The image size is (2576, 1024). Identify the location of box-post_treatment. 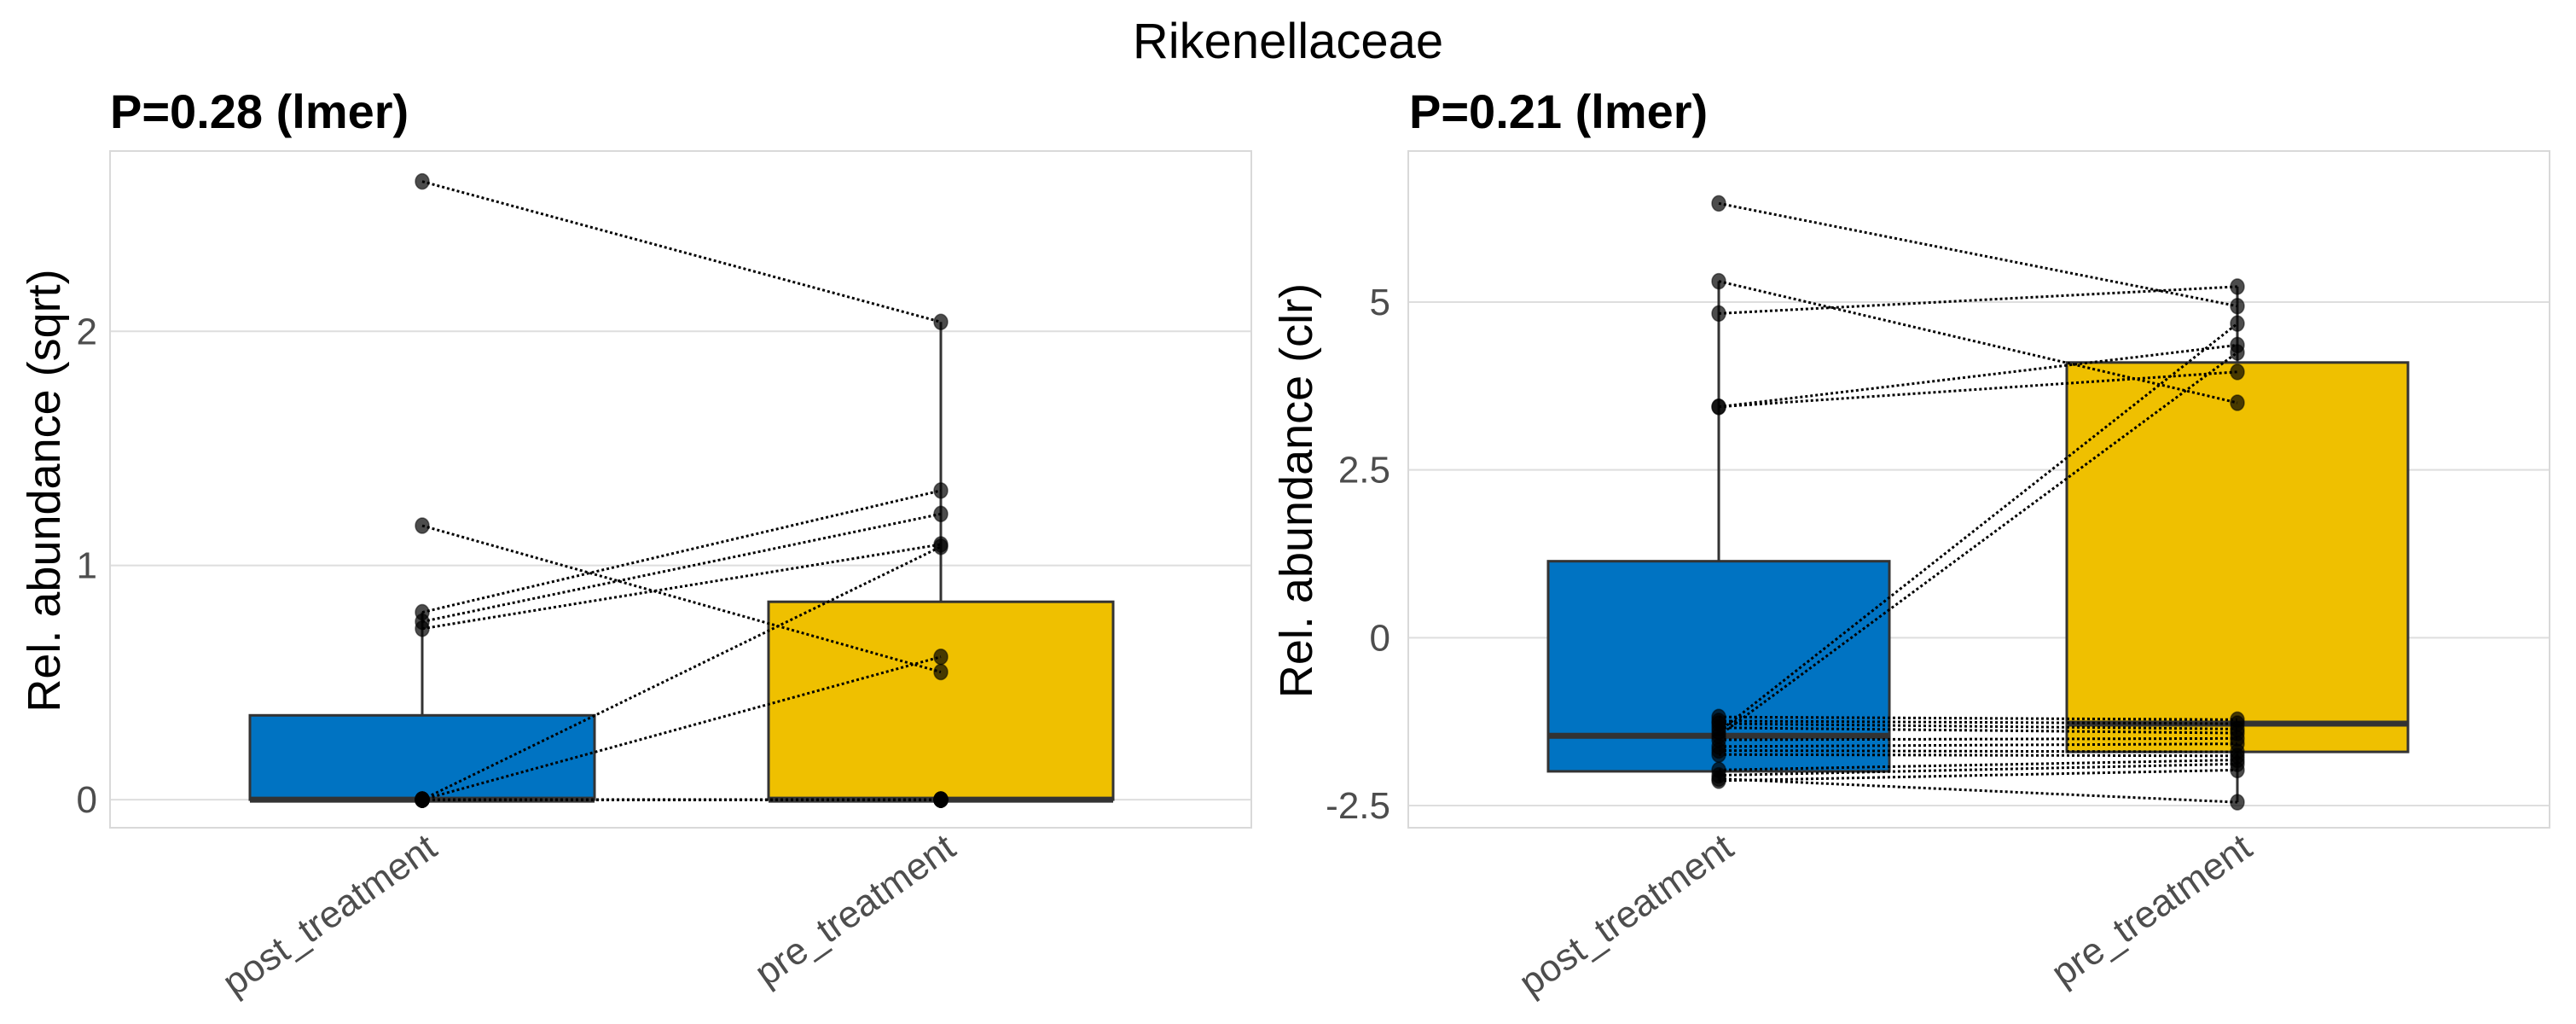
(422, 757).